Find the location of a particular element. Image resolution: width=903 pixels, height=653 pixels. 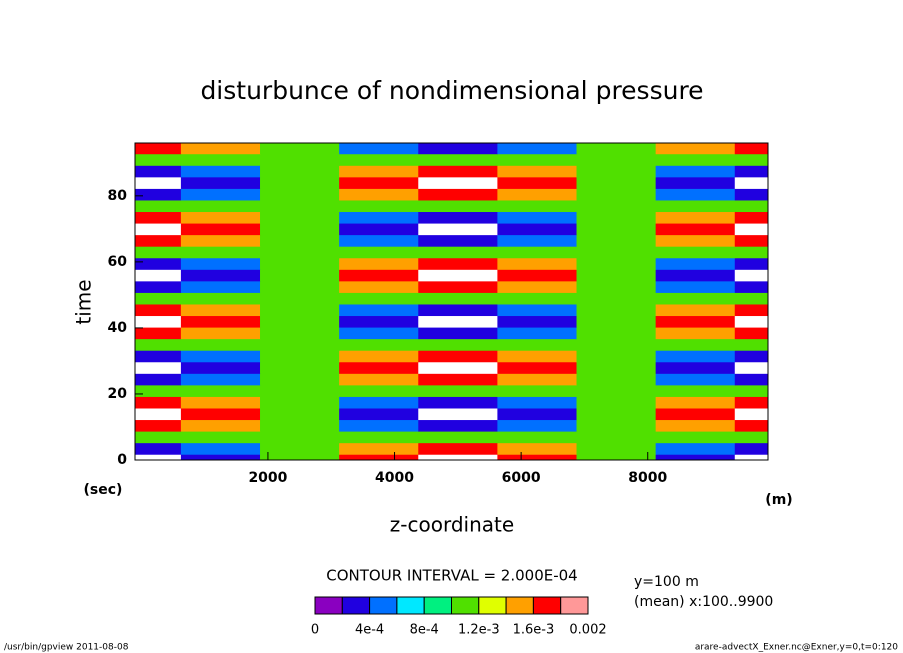

x-tick-label: 6000 is located at coordinates (521, 478).